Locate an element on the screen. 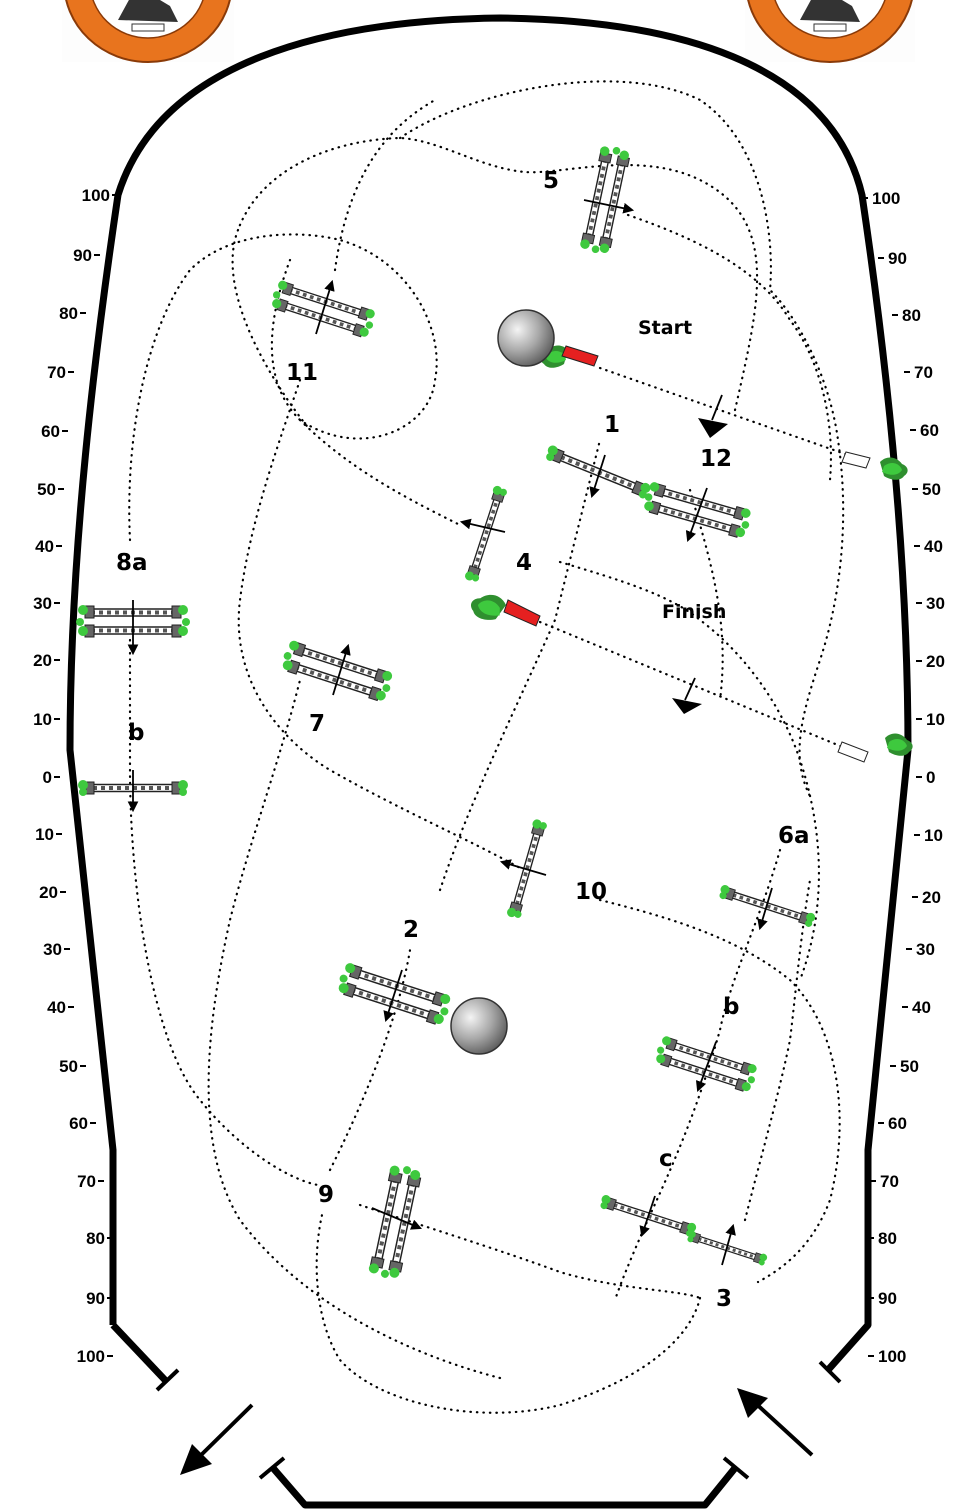 The image size is (979, 1510). gate-barrier-post-left is located at coordinates (272, 1468).